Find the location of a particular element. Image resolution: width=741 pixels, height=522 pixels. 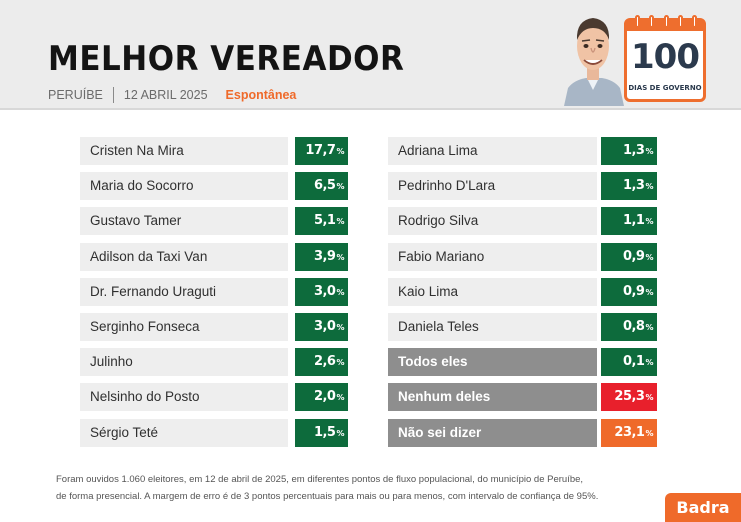

result-value: 25,3% is located at coordinates (629, 397).